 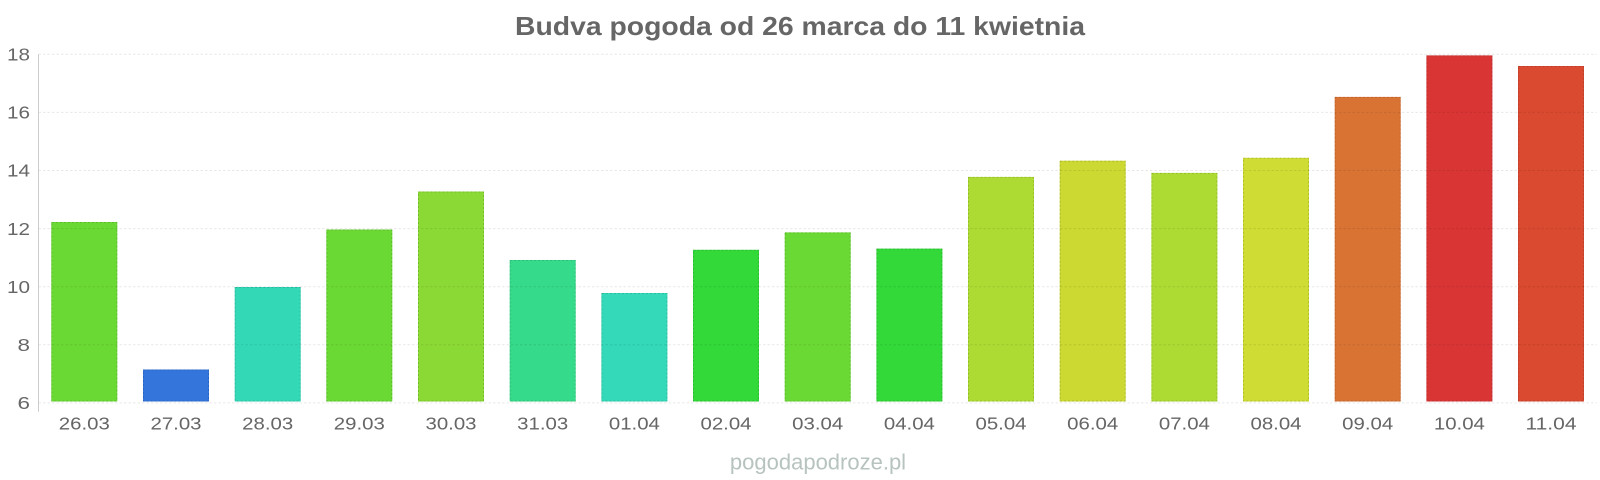 I want to click on svg-text: 18, so click(x=18, y=55).